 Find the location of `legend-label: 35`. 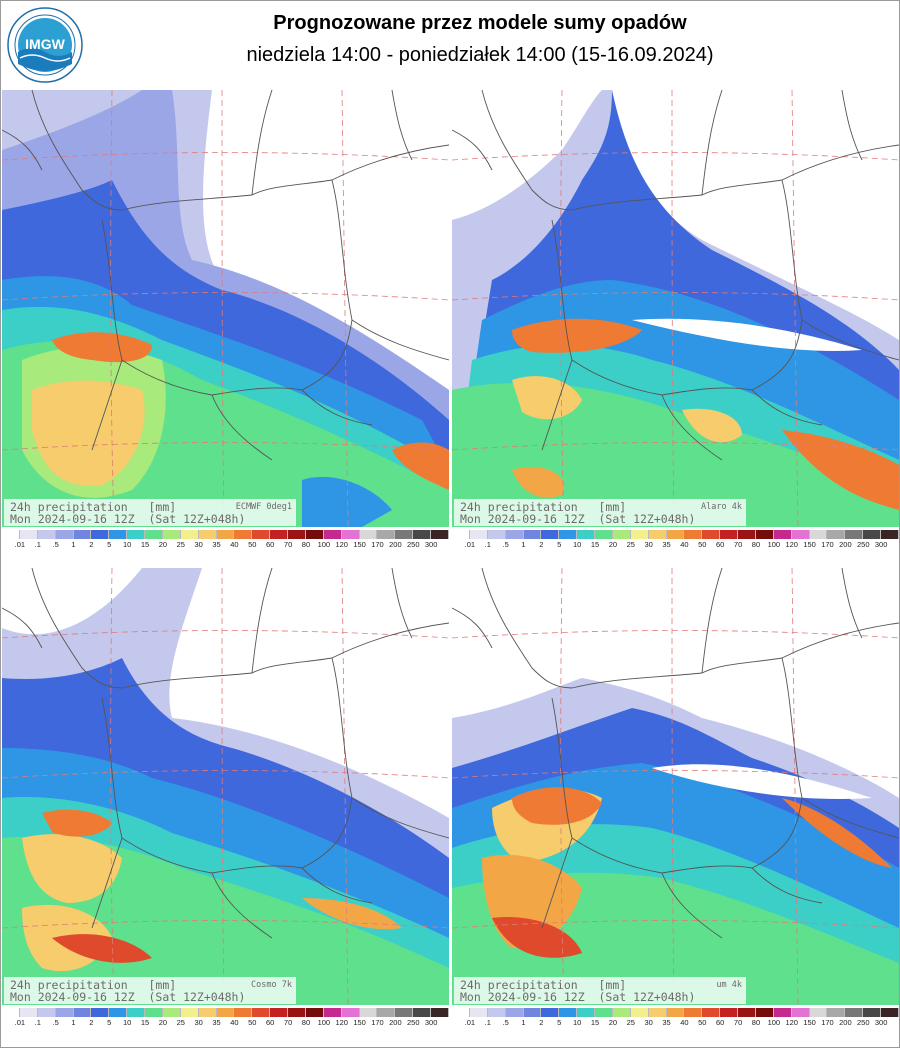

legend-label: 35 is located at coordinates (216, 544).